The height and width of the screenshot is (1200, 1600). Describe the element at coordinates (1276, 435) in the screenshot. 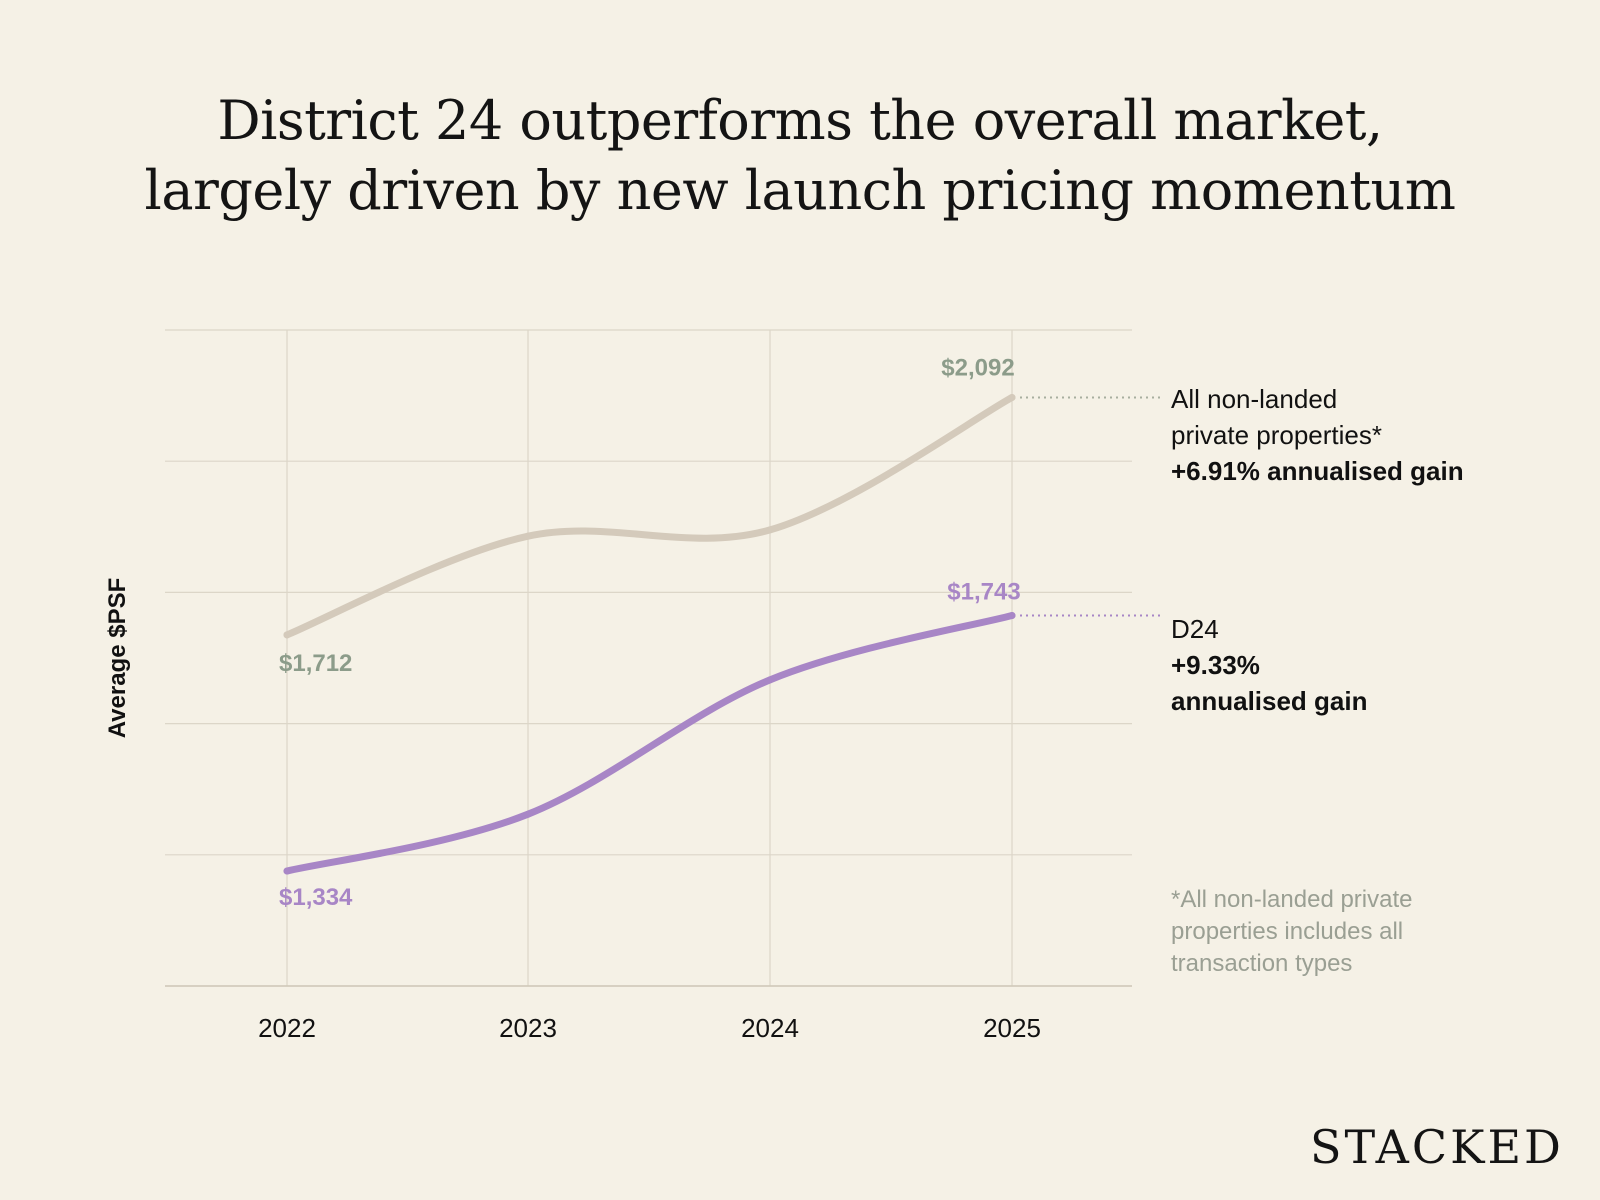

I see `series-note-all-line-2: private properties*` at that location.